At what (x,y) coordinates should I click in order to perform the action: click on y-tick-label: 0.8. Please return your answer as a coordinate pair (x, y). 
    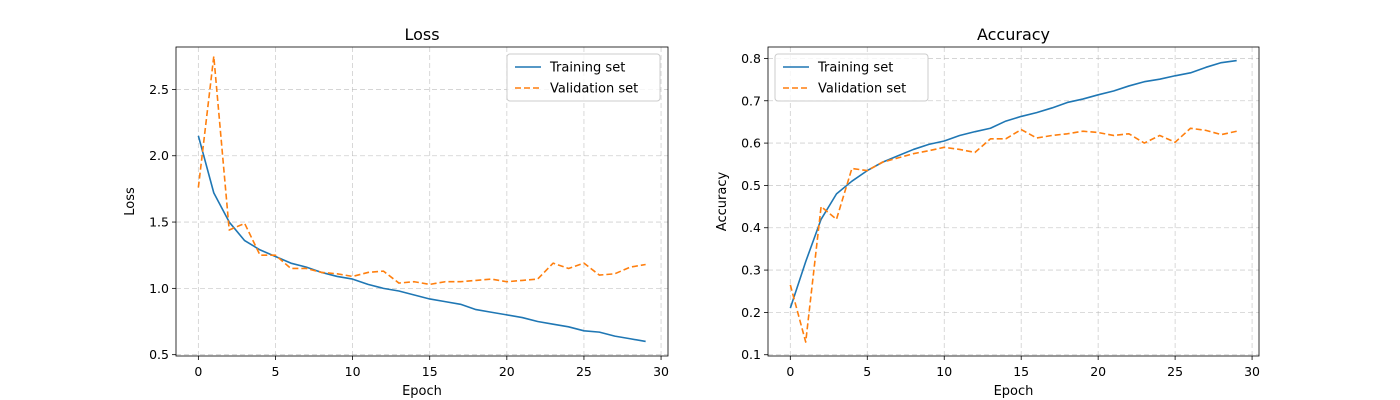
    Looking at the image, I should click on (751, 58).